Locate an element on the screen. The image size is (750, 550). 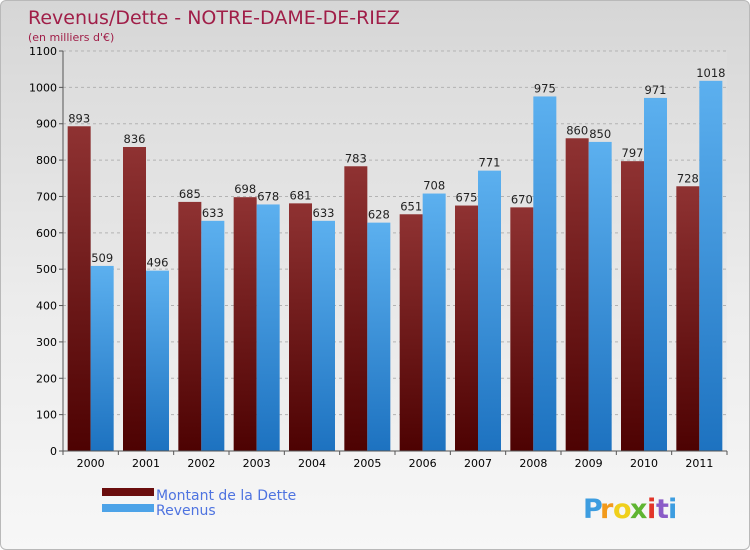
y-tick-label: 700 is located at coordinates (46, 196).